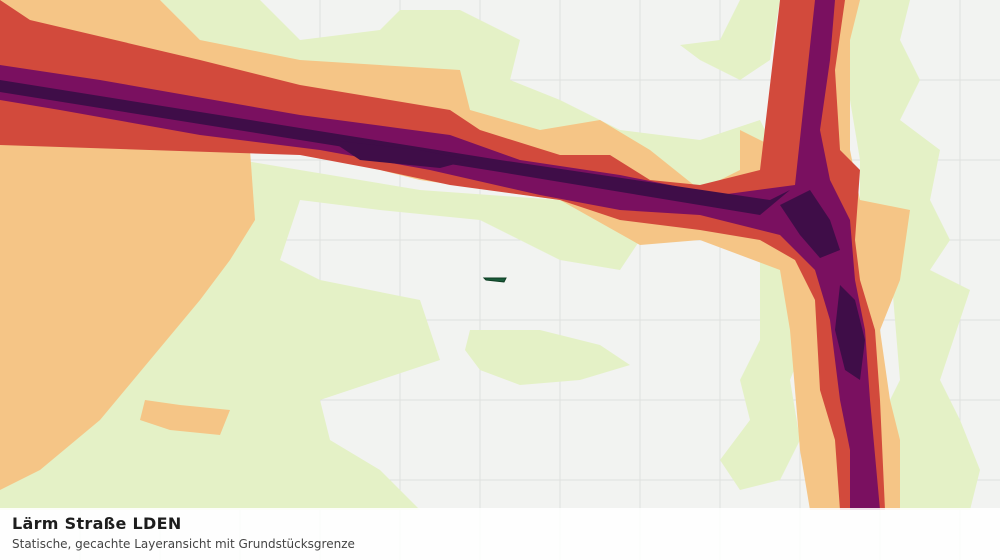 This screenshot has width=1000, height=560. What do you see at coordinates (97, 523) in the screenshot?
I see `caption-title: Lärm Straße LDEN` at bounding box center [97, 523].